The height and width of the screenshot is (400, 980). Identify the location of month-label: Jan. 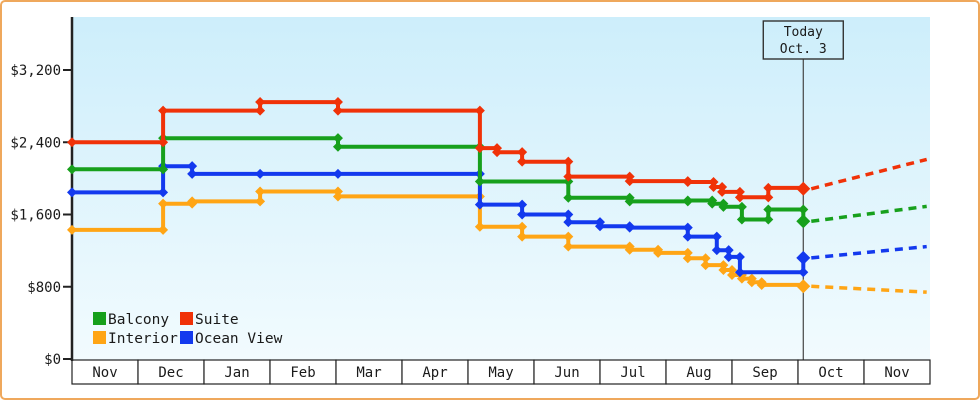
(236, 373).